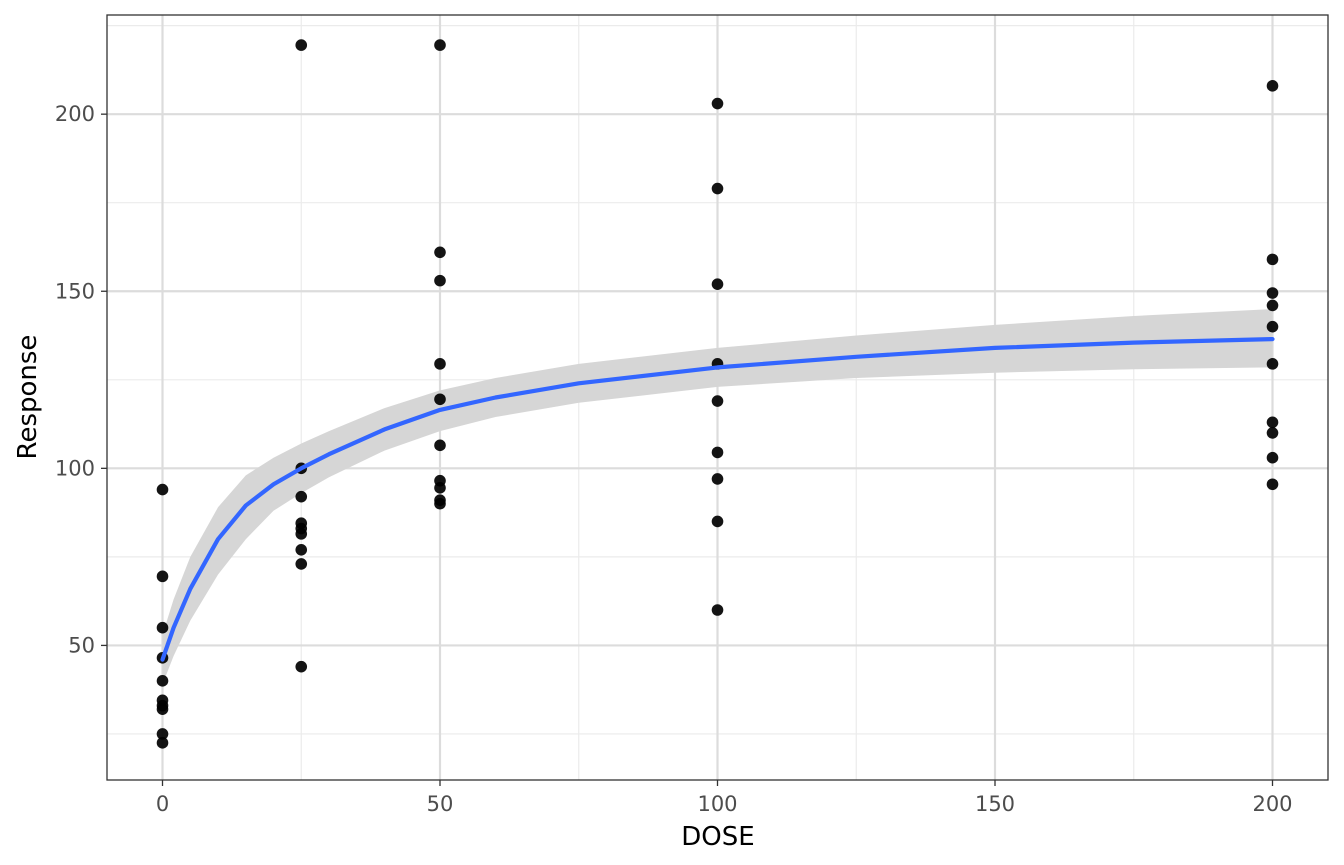 Image resolution: width=1344 pixels, height=865 pixels. What do you see at coordinates (1272, 804) in the screenshot?
I see `x-tick-label: 200` at bounding box center [1272, 804].